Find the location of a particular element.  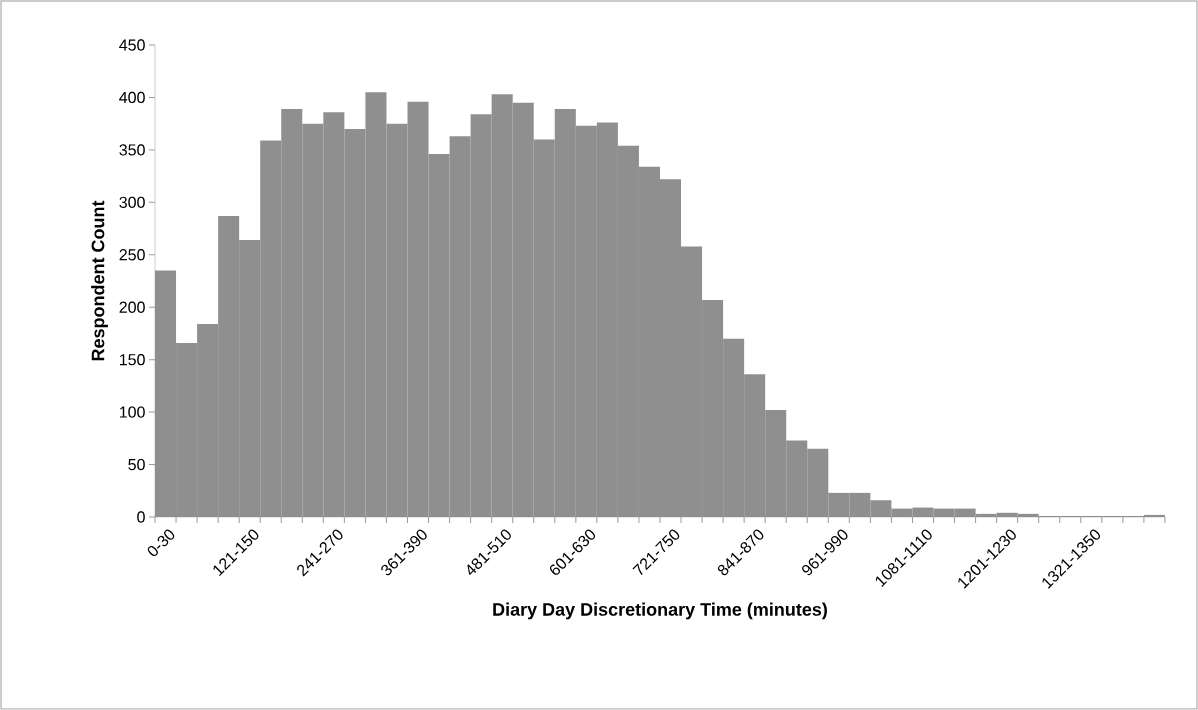

y-tick-label: 300 is located at coordinates (132, 202).